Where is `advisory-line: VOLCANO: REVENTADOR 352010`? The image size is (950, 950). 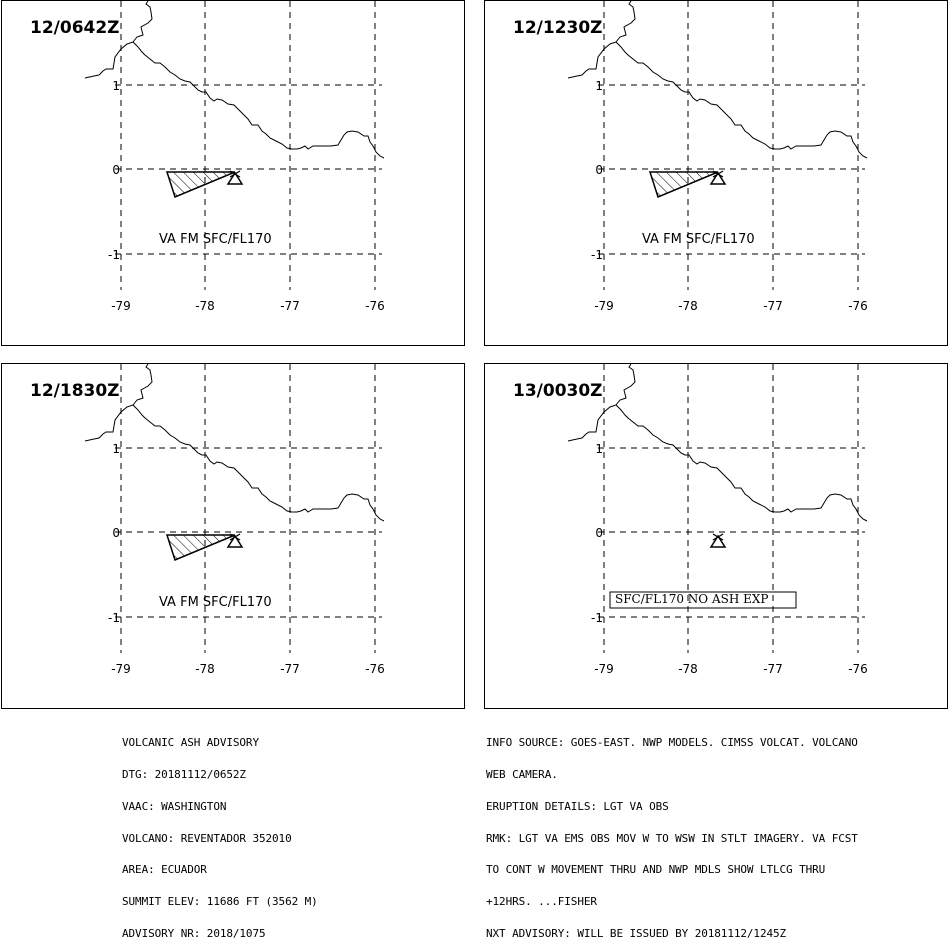 advisory-line: VOLCANO: REVENTADOR 352010 is located at coordinates (207, 838).